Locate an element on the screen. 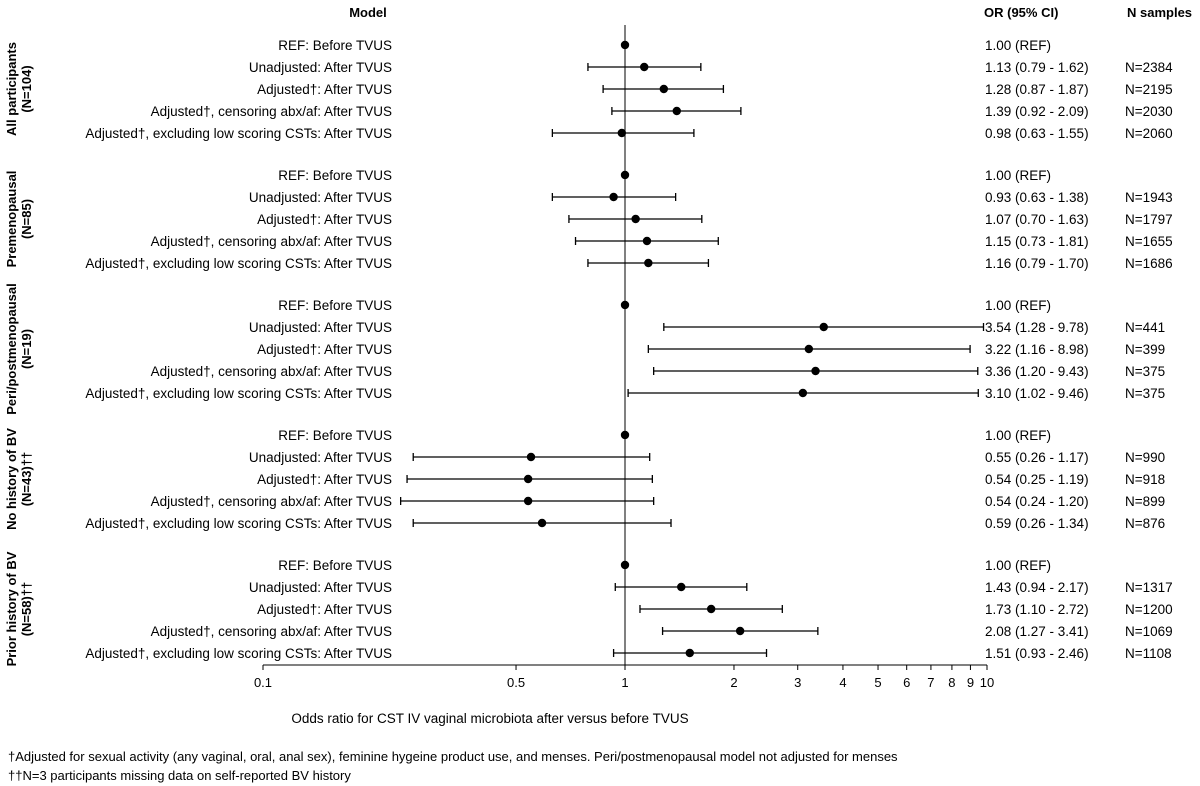  n-samples-value: N=375 is located at coordinates (1145, 393).